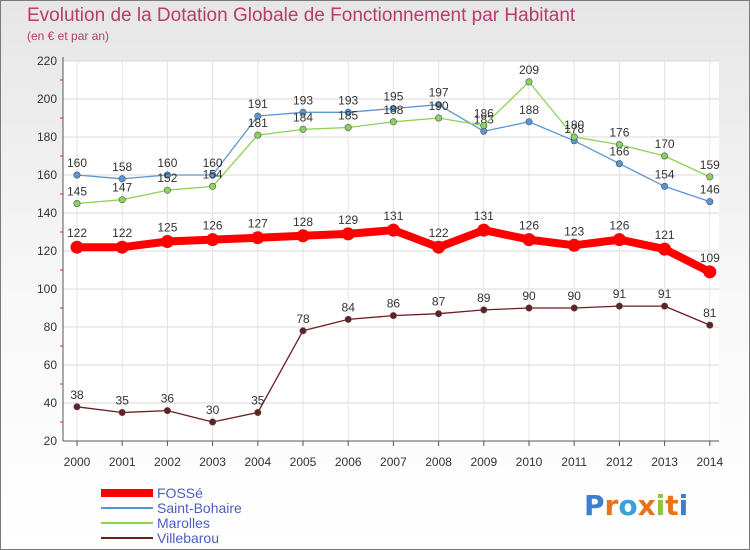 This screenshot has height=550, width=750. I want to click on y-tick-label: 80, so click(51, 327).